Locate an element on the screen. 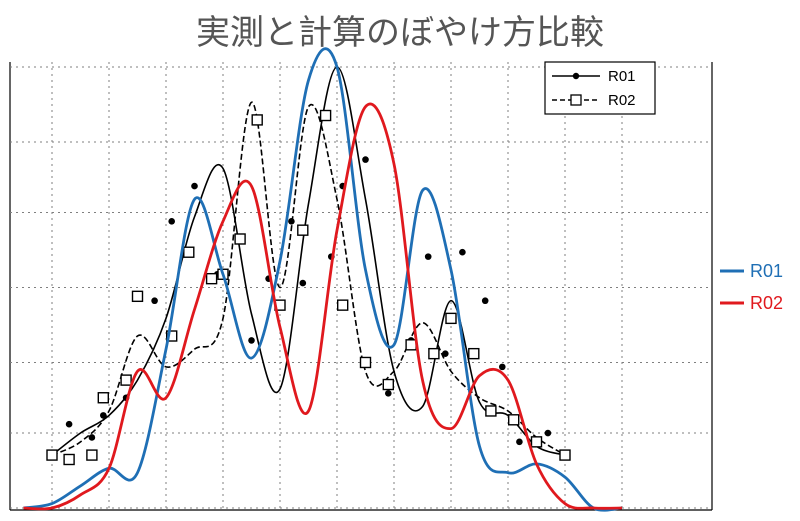 Image resolution: width=800 pixels, height=521 pixels. measured-legend-box is located at coordinates (600, 88).